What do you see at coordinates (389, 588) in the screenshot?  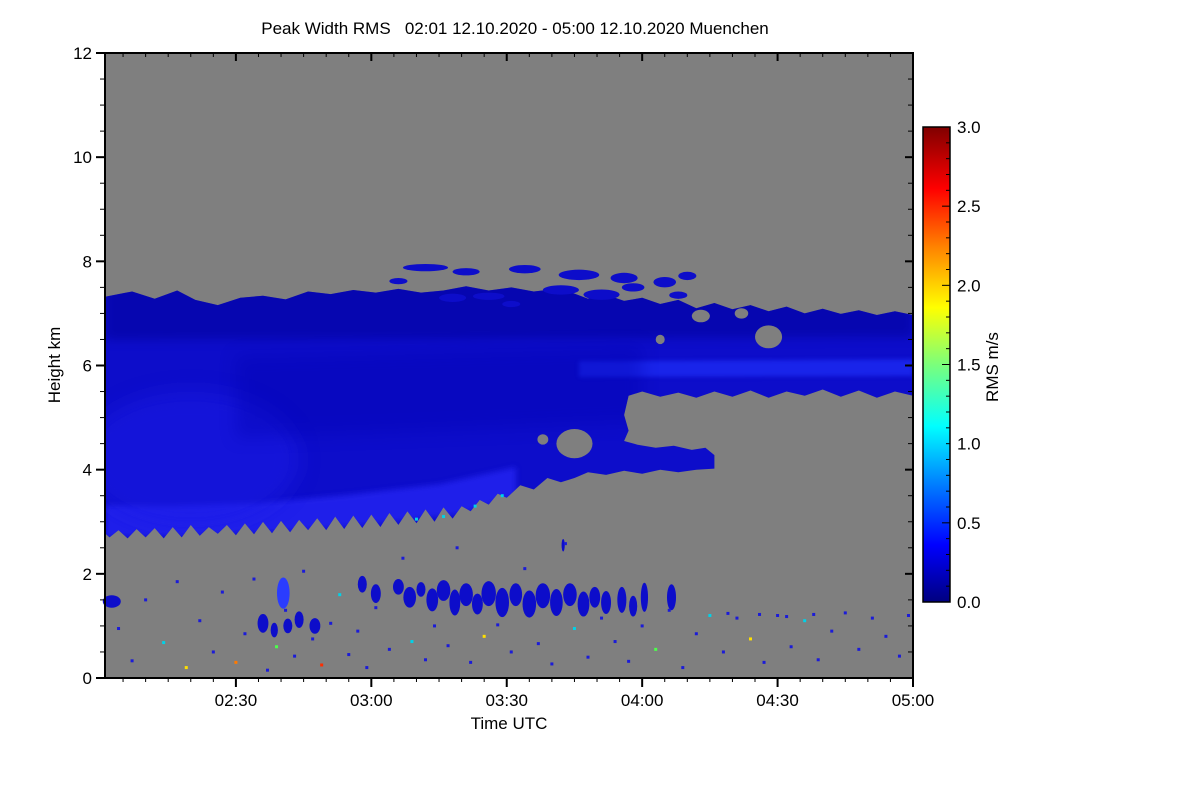 I see `low-level-echo-blobs` at bounding box center [389, 588].